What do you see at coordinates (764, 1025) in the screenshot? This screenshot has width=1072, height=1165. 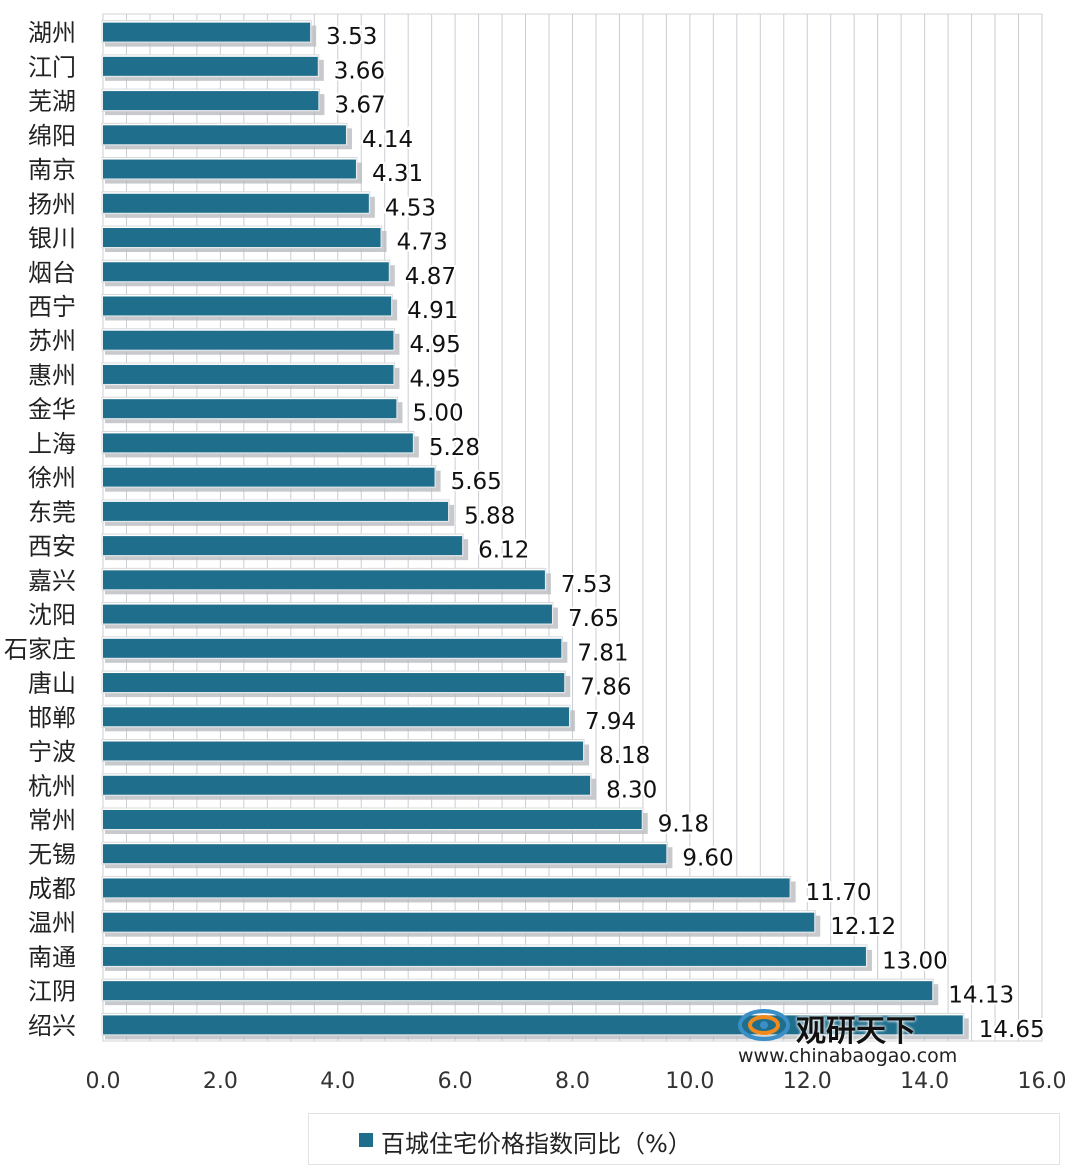 I see `brand-logo-icon` at bounding box center [764, 1025].